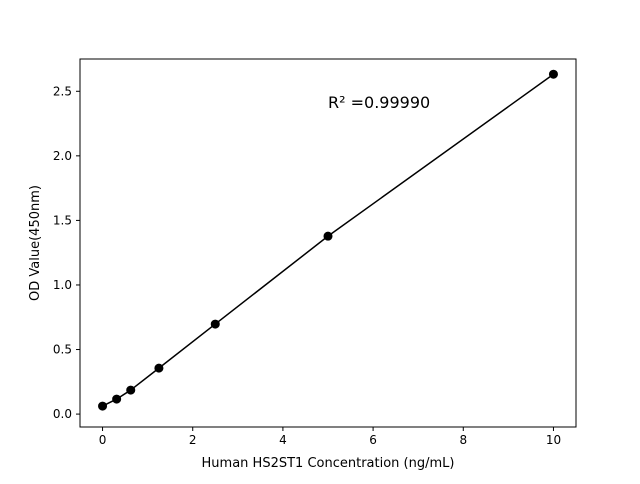  I want to click on x-axis-label: Human HS2ST1 Concentration (ng/mL), so click(328, 463).